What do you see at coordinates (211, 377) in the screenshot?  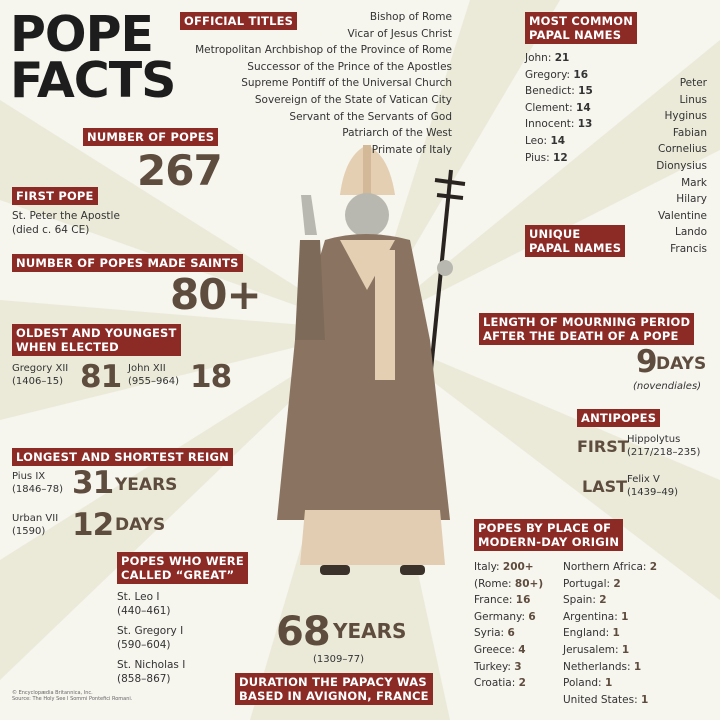 I see `youngest-age: 18` at bounding box center [211, 377].